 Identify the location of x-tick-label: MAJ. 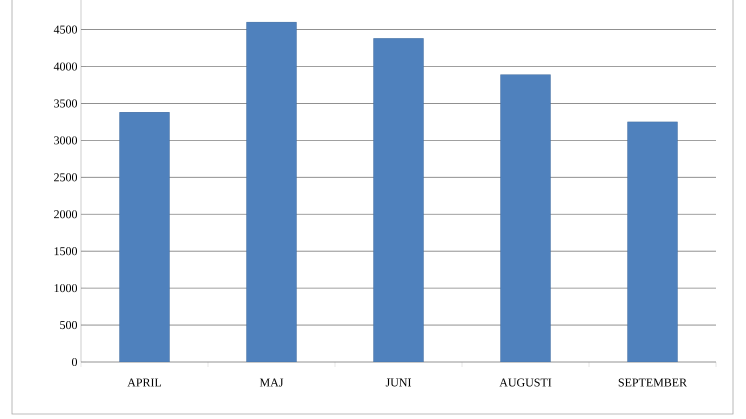
(272, 382).